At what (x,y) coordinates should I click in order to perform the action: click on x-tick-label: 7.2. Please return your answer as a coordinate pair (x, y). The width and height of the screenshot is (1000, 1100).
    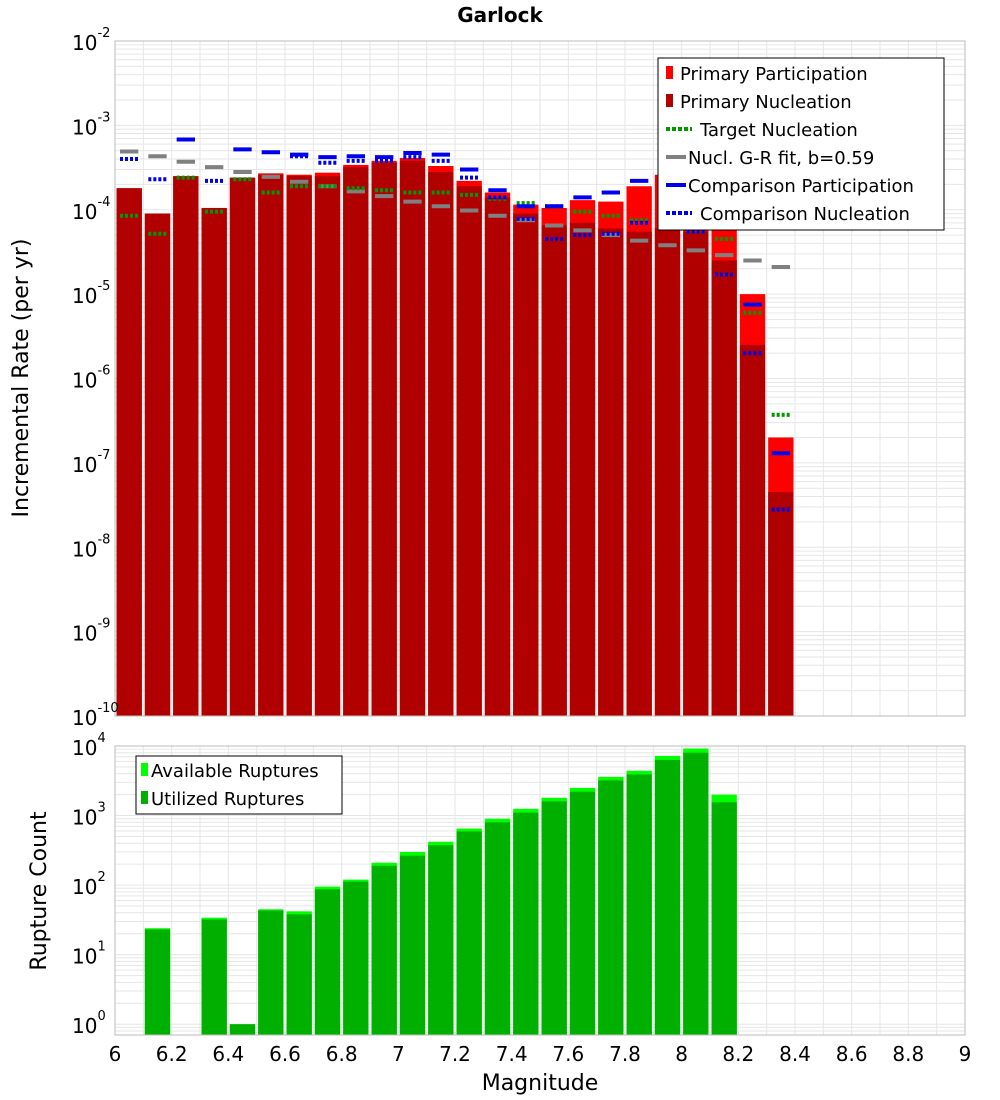
    Looking at the image, I should click on (455, 1054).